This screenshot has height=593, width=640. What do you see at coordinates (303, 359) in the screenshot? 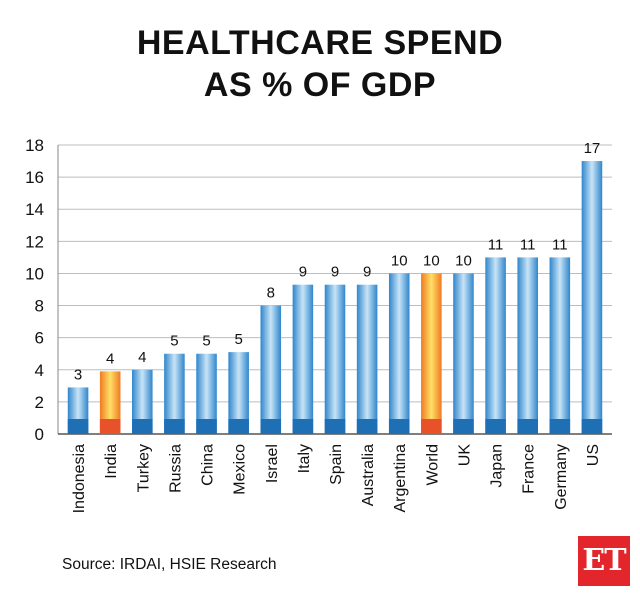
I see `bar-italy` at bounding box center [303, 359].